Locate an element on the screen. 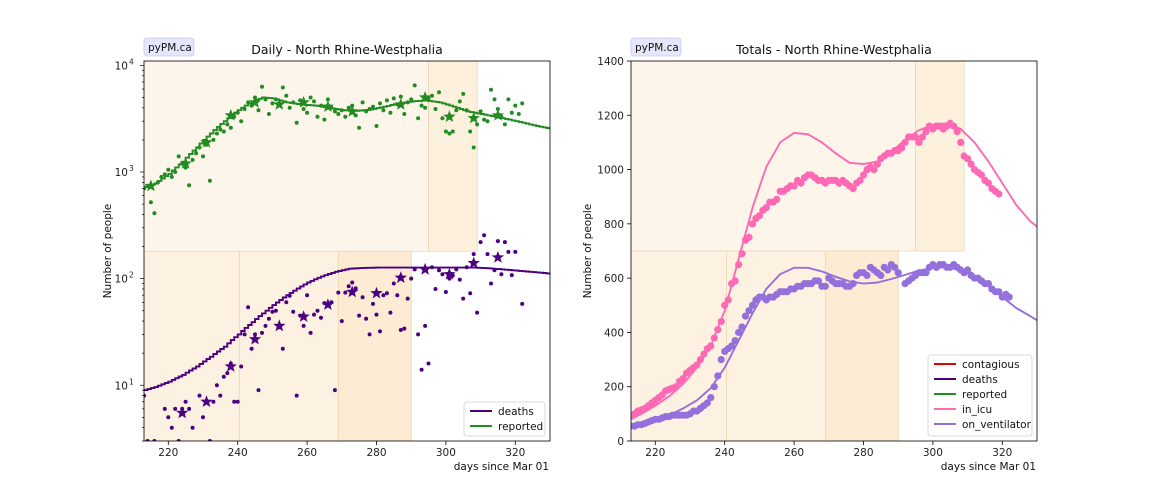 This screenshot has width=1152, height=504. y-axis-label: Number of people is located at coordinates (108, 251).